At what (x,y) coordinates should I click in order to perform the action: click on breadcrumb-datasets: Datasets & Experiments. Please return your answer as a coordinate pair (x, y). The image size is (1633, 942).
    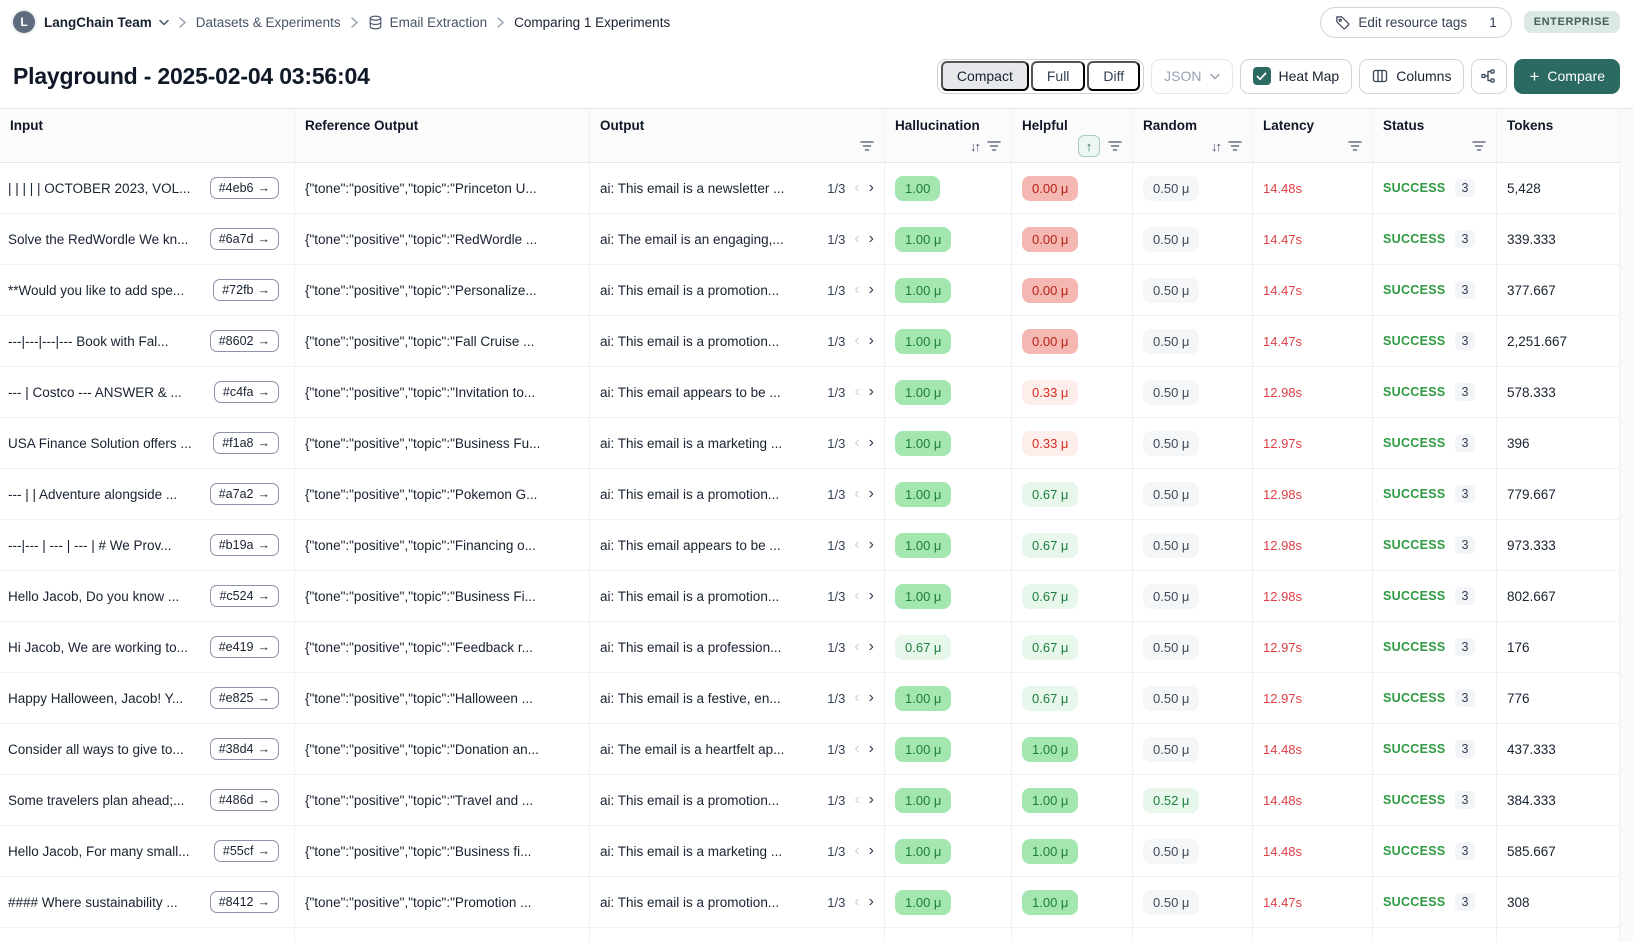
    Looking at the image, I should click on (268, 22).